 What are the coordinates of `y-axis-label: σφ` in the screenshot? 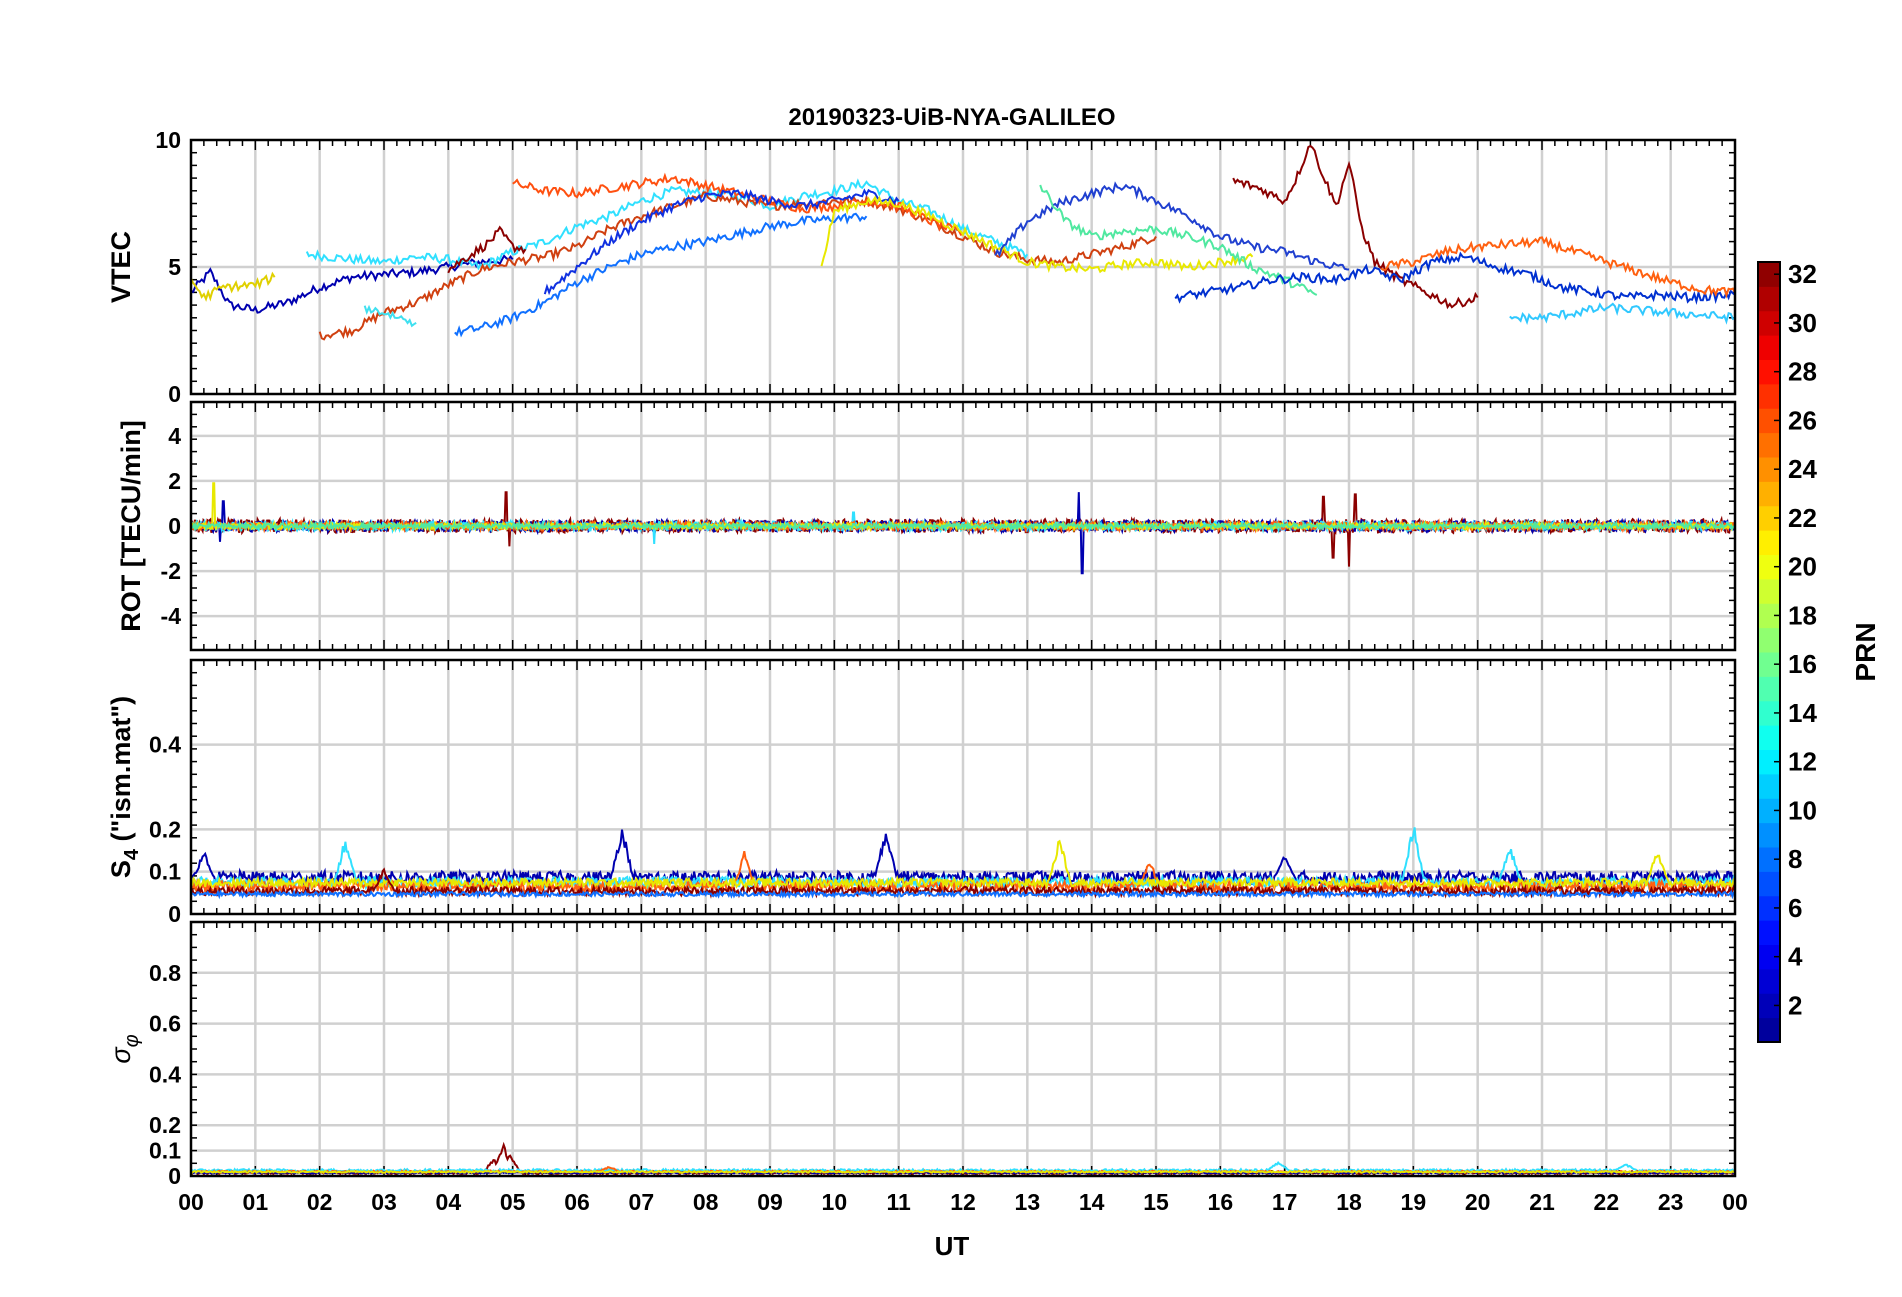 It's located at (124, 1048).